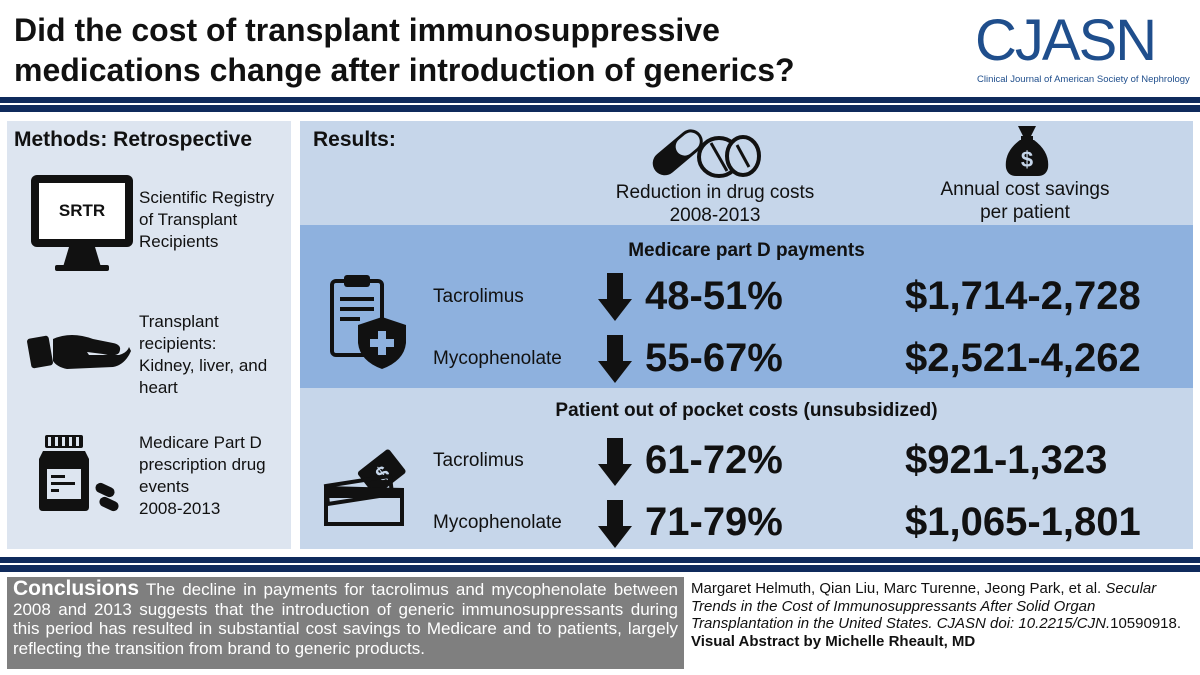 This screenshot has width=1200, height=675. Describe the element at coordinates (715, 204) in the screenshot. I see `column-header-reduction: Reduction in drug costs 2008-2013` at that location.